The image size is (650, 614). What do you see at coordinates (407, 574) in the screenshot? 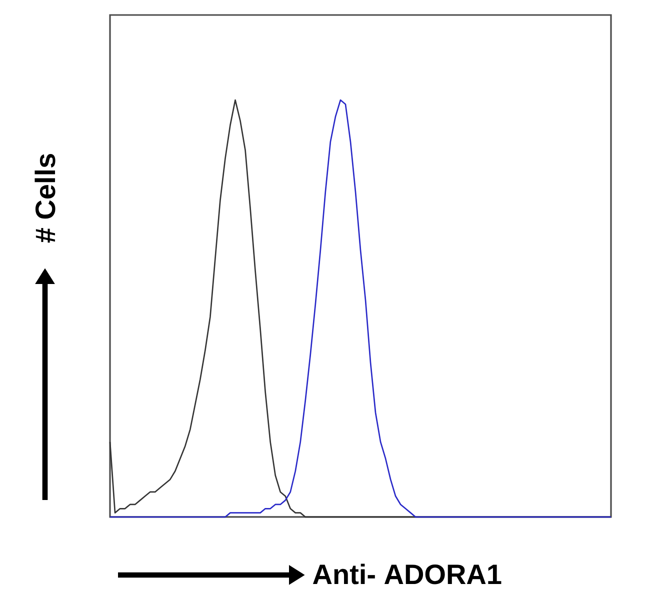
I see `x-axis-title: Anti- ADORA1` at bounding box center [407, 574].